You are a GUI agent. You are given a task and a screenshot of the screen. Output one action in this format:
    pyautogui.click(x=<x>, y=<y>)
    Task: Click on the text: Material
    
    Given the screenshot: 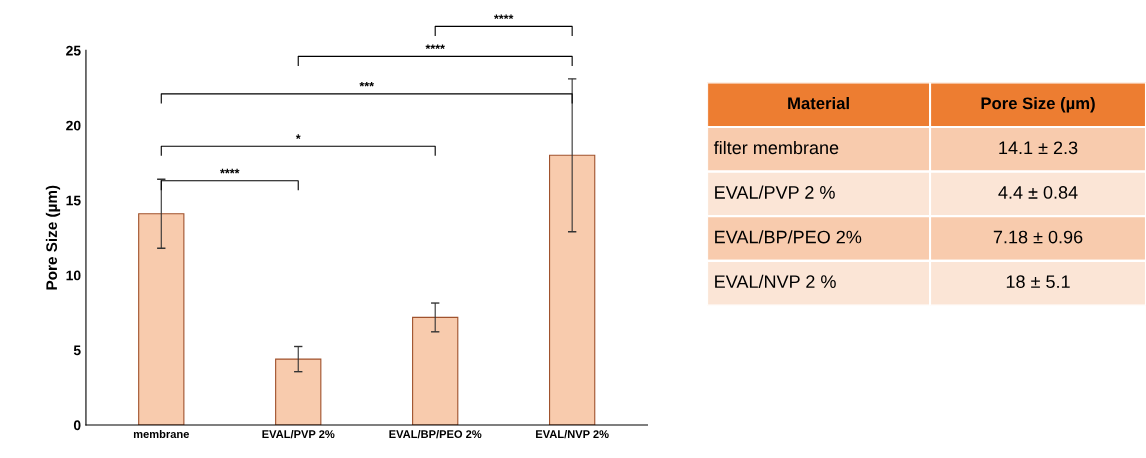 What is the action you would take?
    pyautogui.click(x=818, y=103)
    